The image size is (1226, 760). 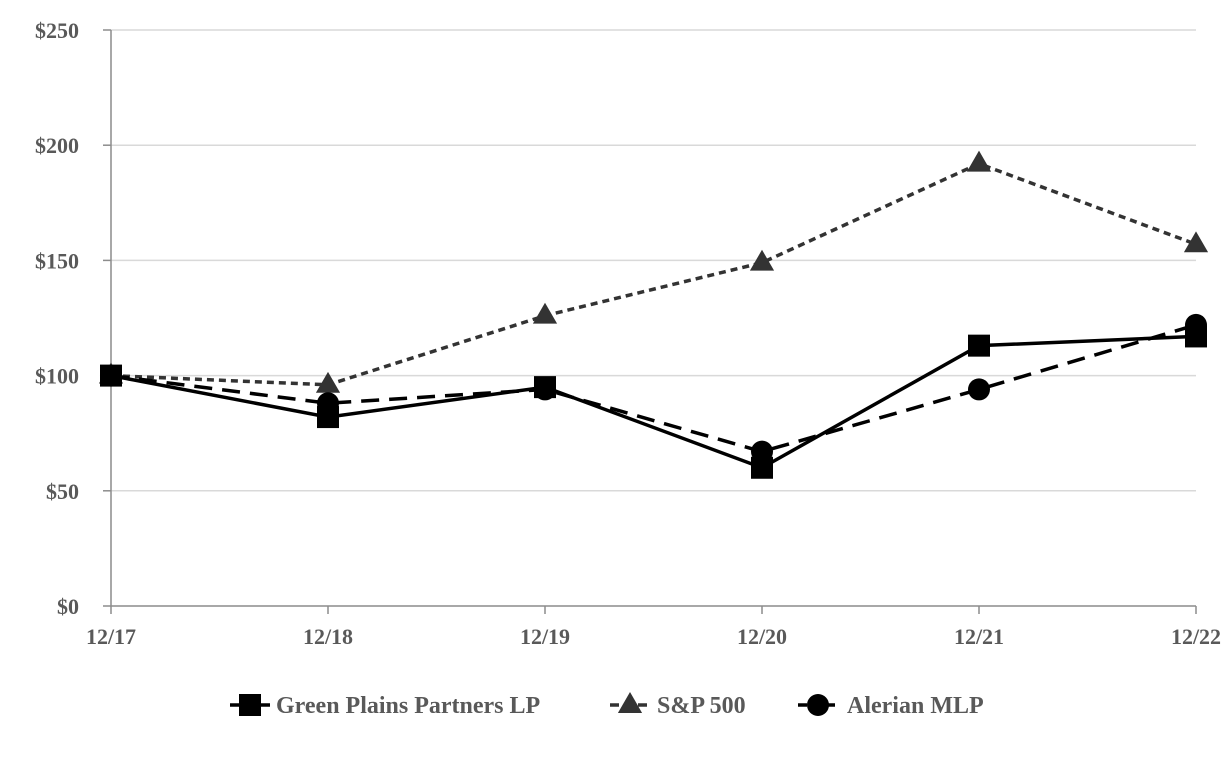 What do you see at coordinates (408, 706) in the screenshot?
I see `legend-label: Green Plains Partners LP` at bounding box center [408, 706].